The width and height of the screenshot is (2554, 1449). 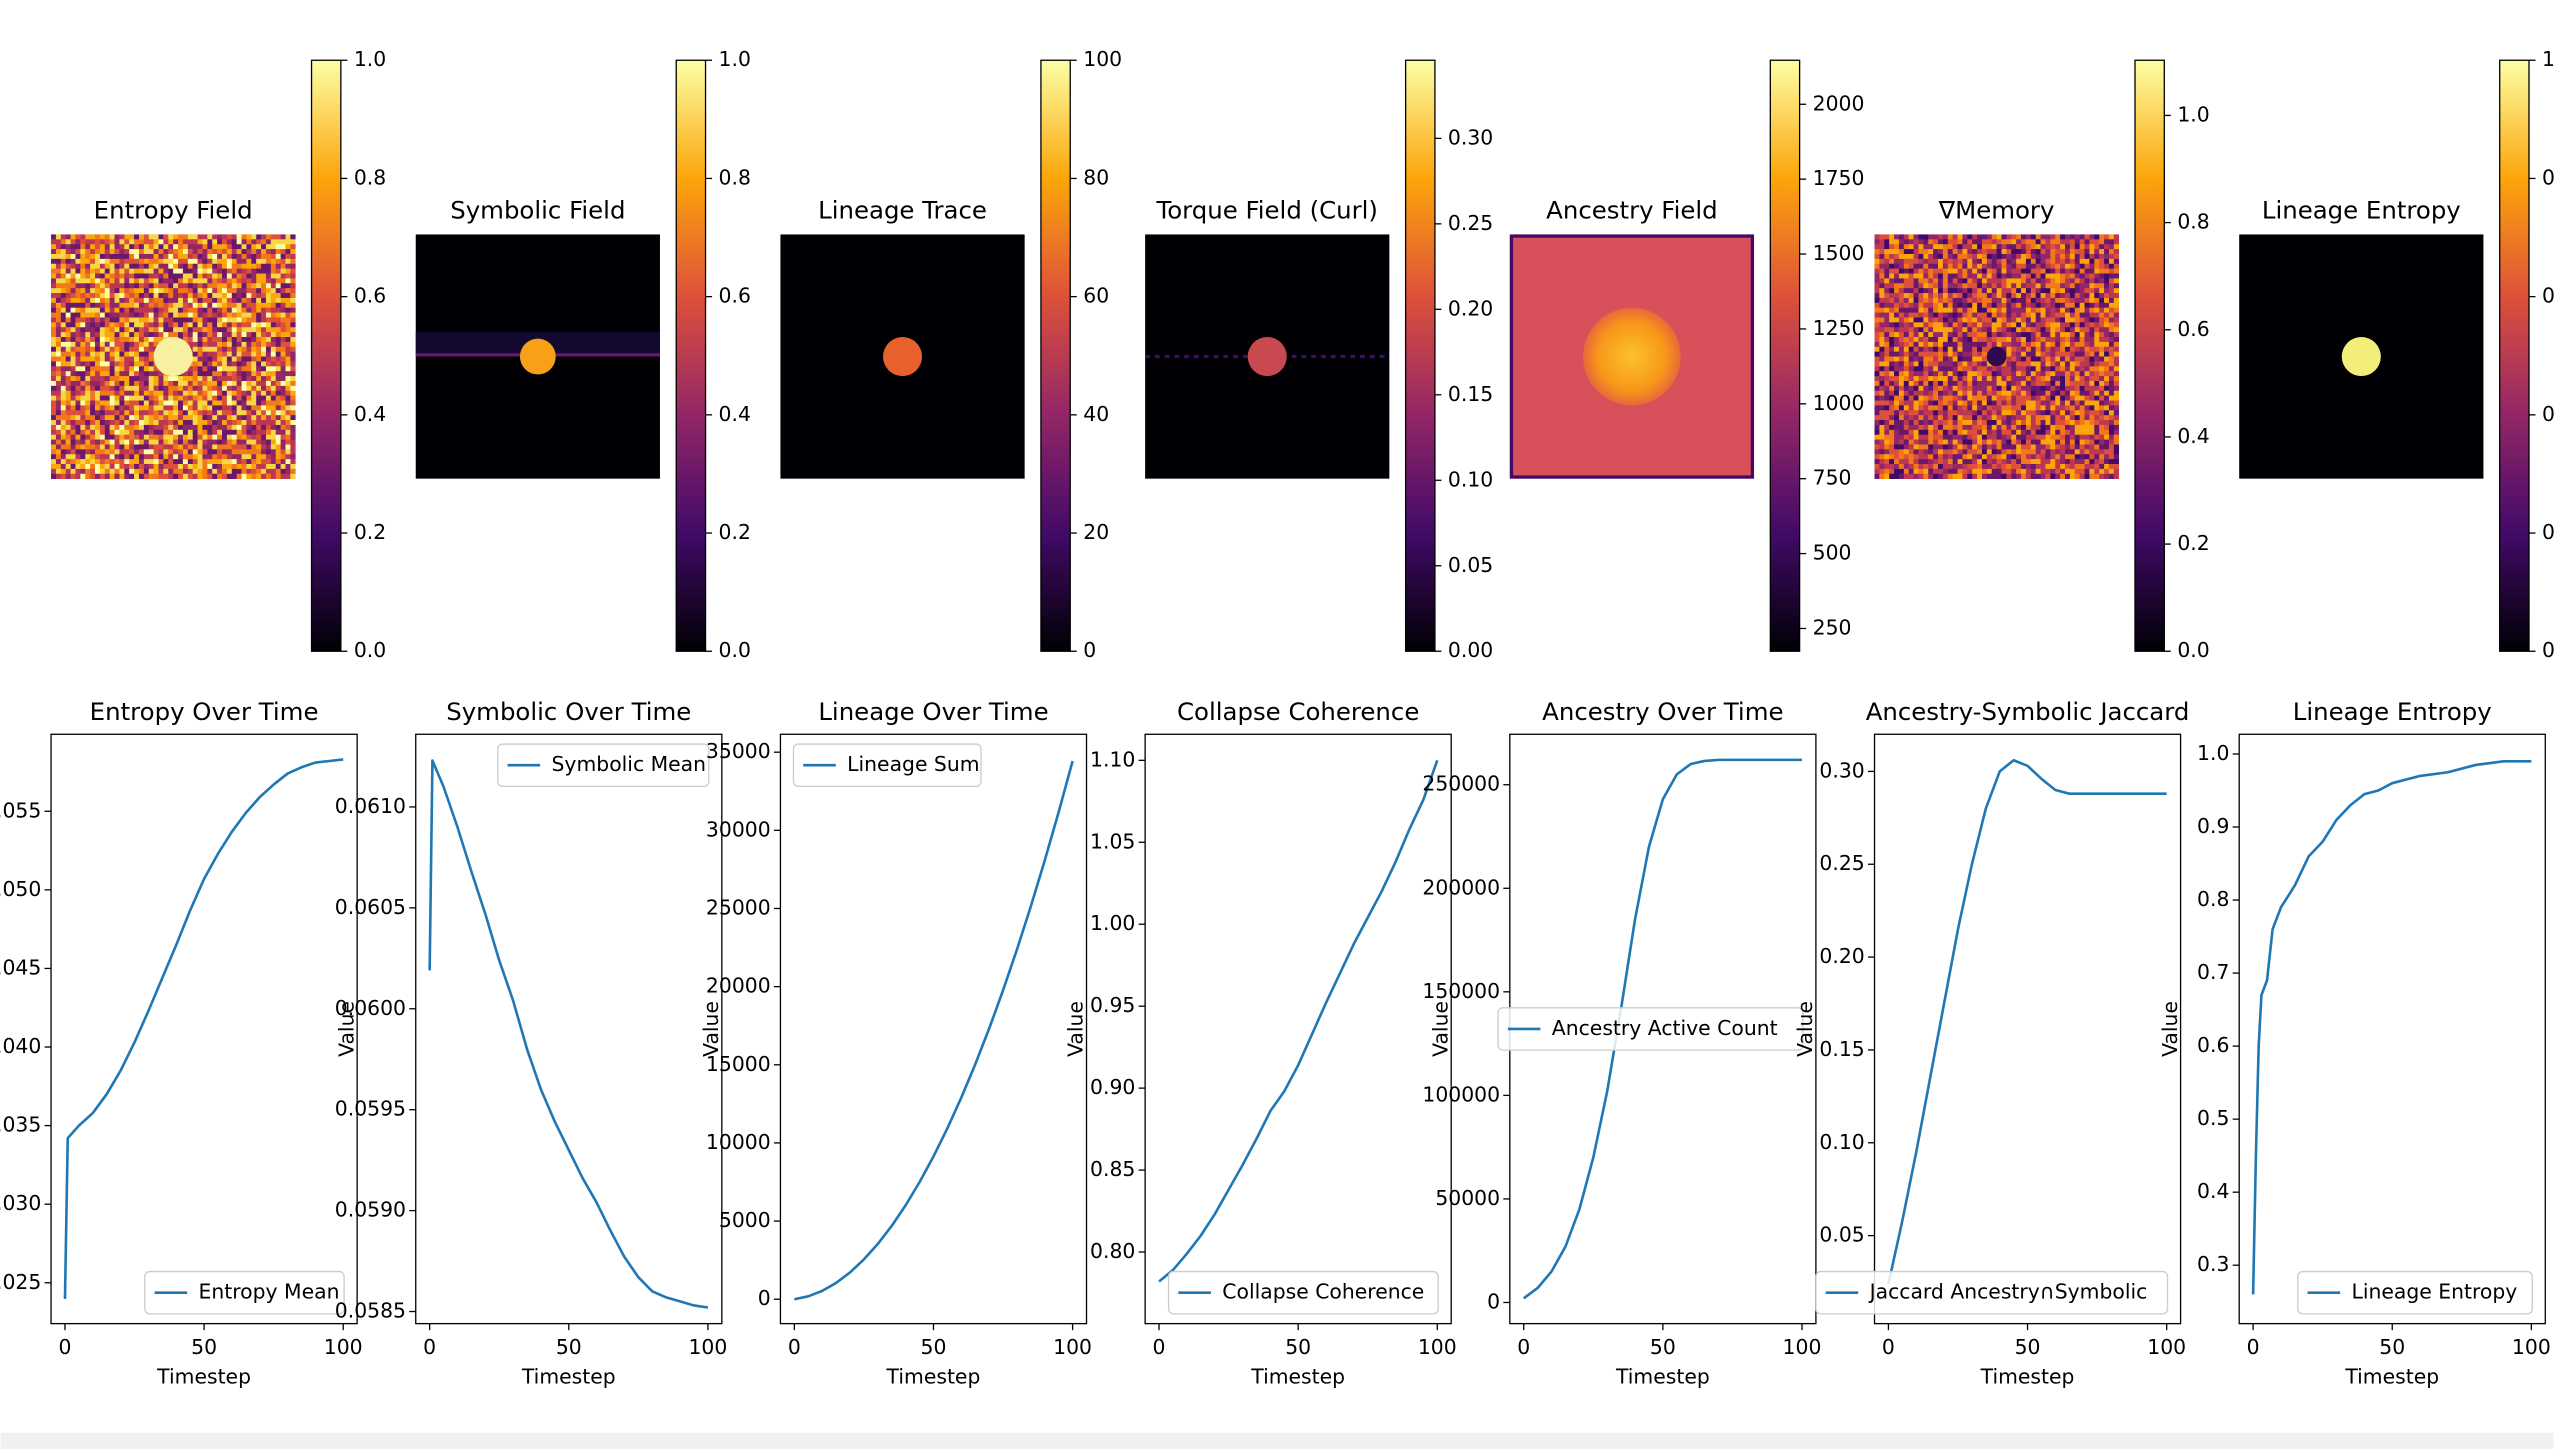 I want to click on colorbar-tick-label: 0.8, so click(x=370, y=177).